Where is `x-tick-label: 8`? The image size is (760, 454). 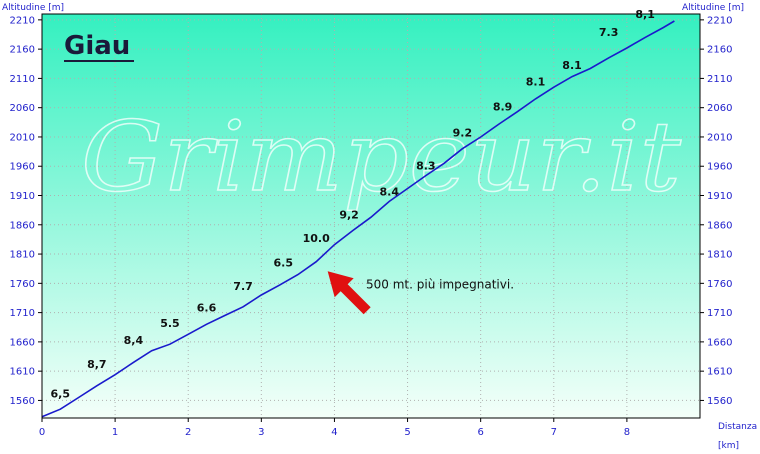 x-tick-label: 8 is located at coordinates (627, 432).